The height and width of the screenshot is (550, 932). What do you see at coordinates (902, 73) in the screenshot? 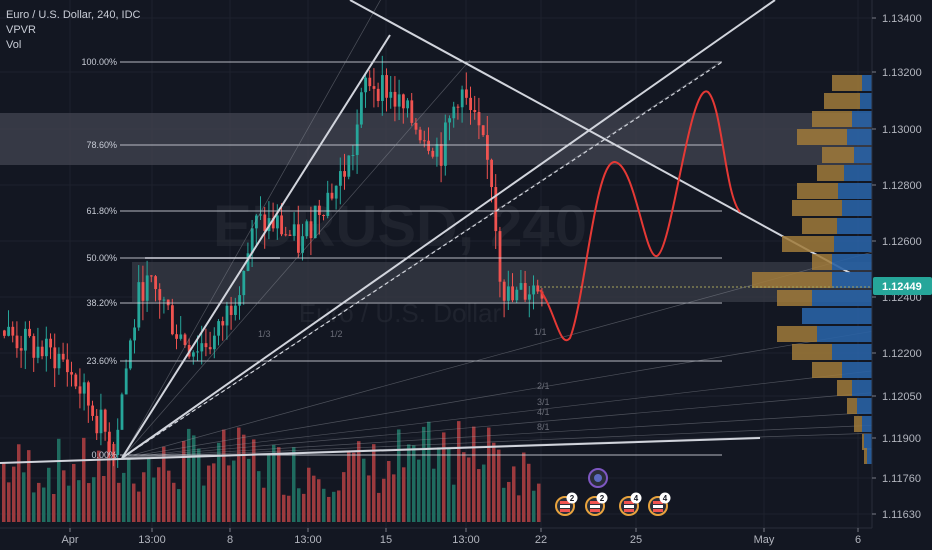
I see `price-tick-label: 1.13200` at bounding box center [902, 73].